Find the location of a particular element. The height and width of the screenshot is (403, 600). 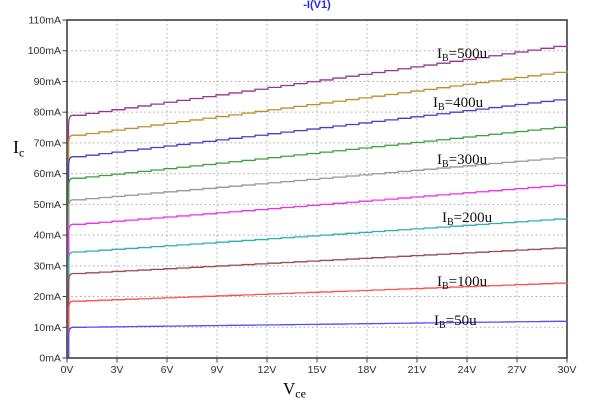

y-tick-label: 50mA is located at coordinates (47, 205).